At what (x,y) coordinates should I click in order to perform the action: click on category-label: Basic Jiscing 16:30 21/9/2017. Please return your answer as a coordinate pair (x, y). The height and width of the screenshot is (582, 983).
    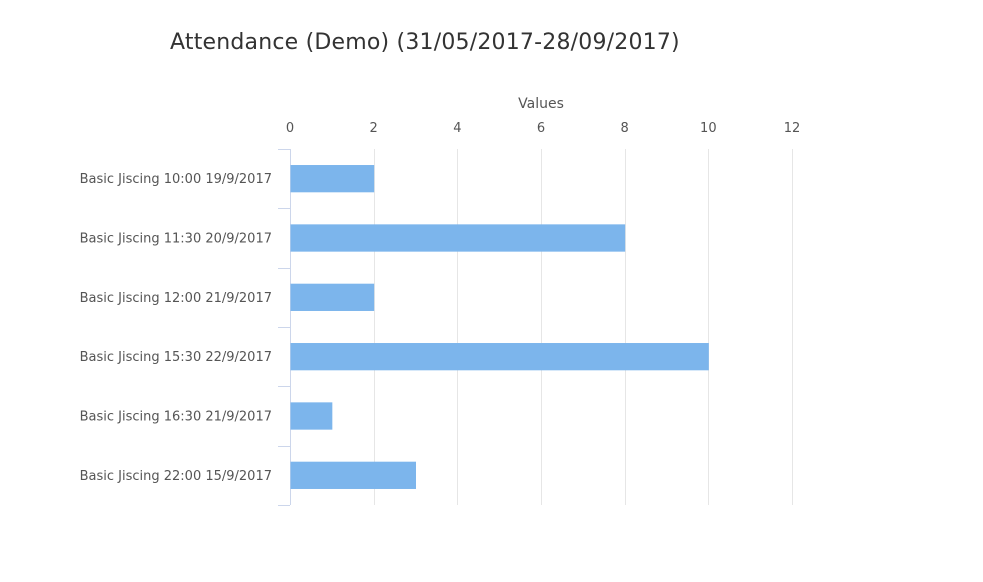
    Looking at the image, I should click on (176, 417).